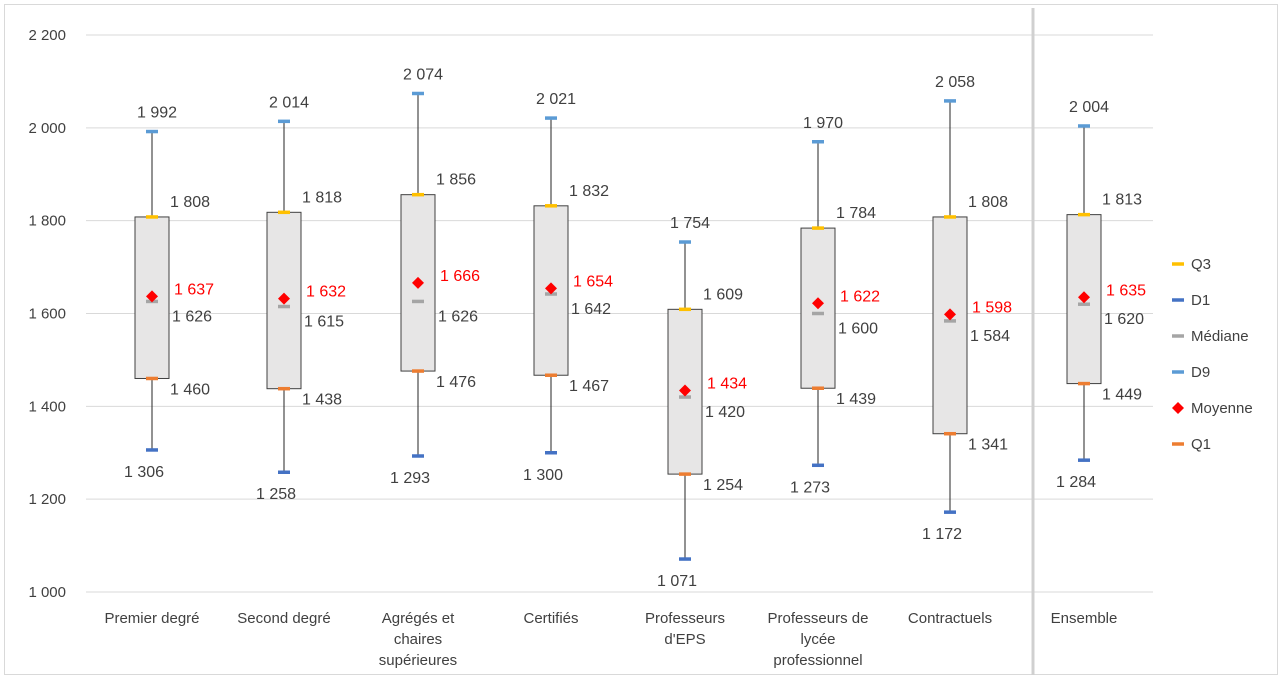 Image resolution: width=1282 pixels, height=679 pixels. What do you see at coordinates (727, 384) in the screenshot?
I see `mean-label: 1 434` at bounding box center [727, 384].